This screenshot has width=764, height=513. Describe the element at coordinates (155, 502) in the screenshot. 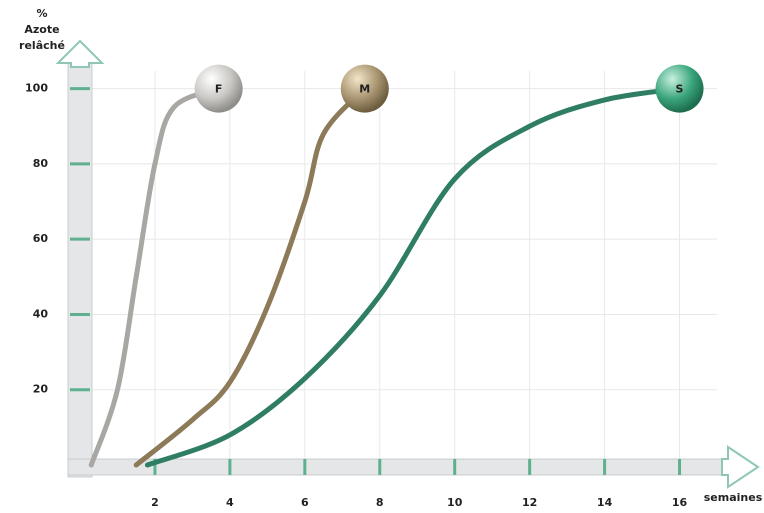

I see `x-tick-label: 2` at that location.